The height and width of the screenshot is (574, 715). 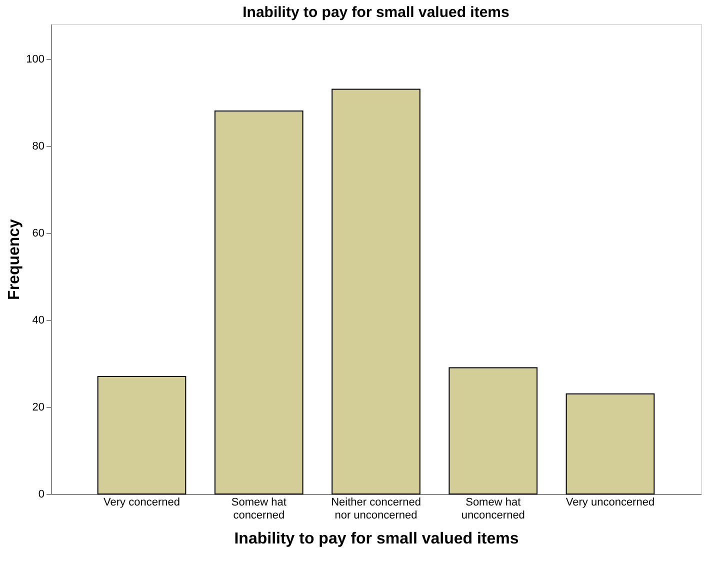 What do you see at coordinates (376, 12) in the screenshot?
I see `chart-title: Inability to pay for small valued items` at bounding box center [376, 12].